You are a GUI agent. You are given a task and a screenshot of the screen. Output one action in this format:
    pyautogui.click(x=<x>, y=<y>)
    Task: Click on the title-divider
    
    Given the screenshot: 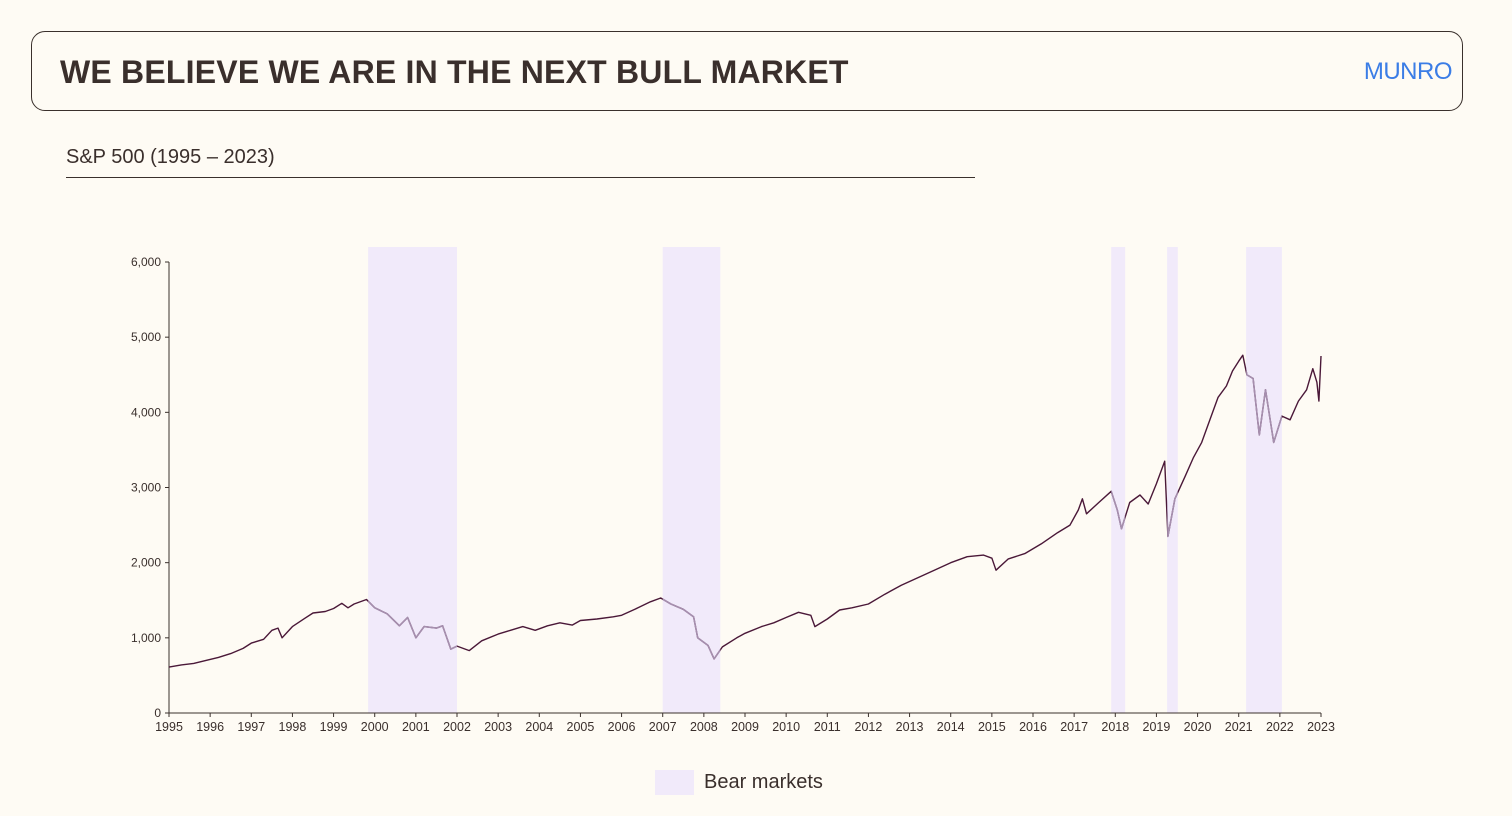 What is the action you would take?
    pyautogui.click(x=520, y=177)
    